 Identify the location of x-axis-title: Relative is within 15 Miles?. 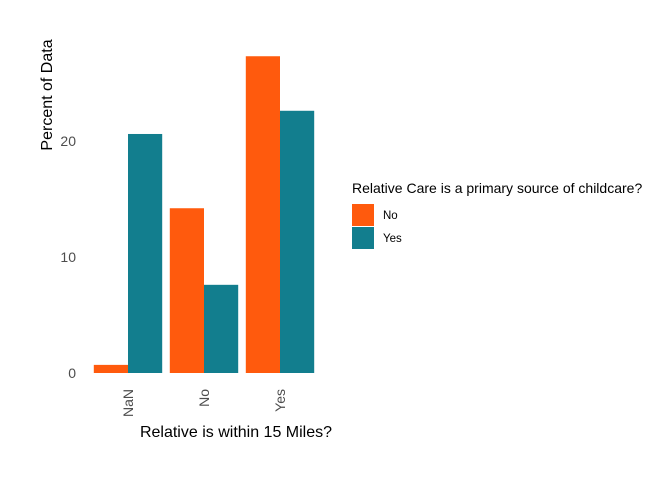
(236, 432).